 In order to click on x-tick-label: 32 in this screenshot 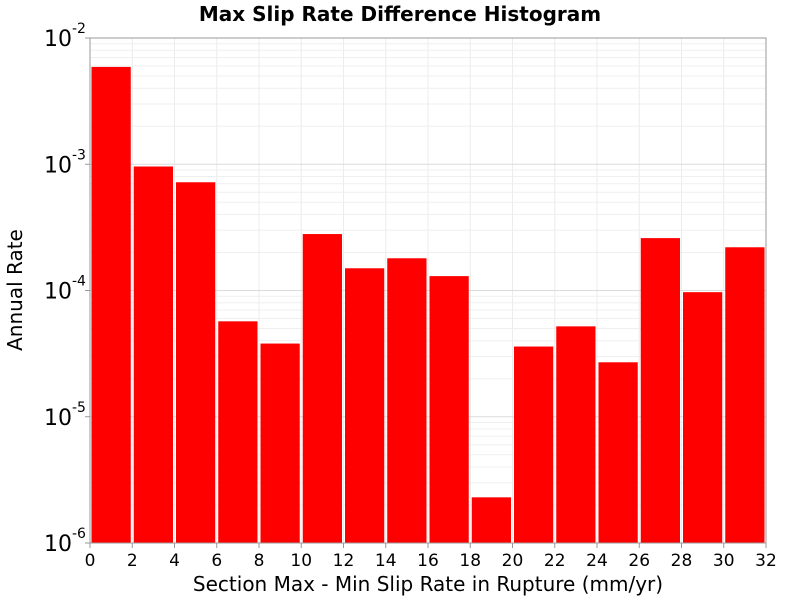, I will do `click(766, 561)`.